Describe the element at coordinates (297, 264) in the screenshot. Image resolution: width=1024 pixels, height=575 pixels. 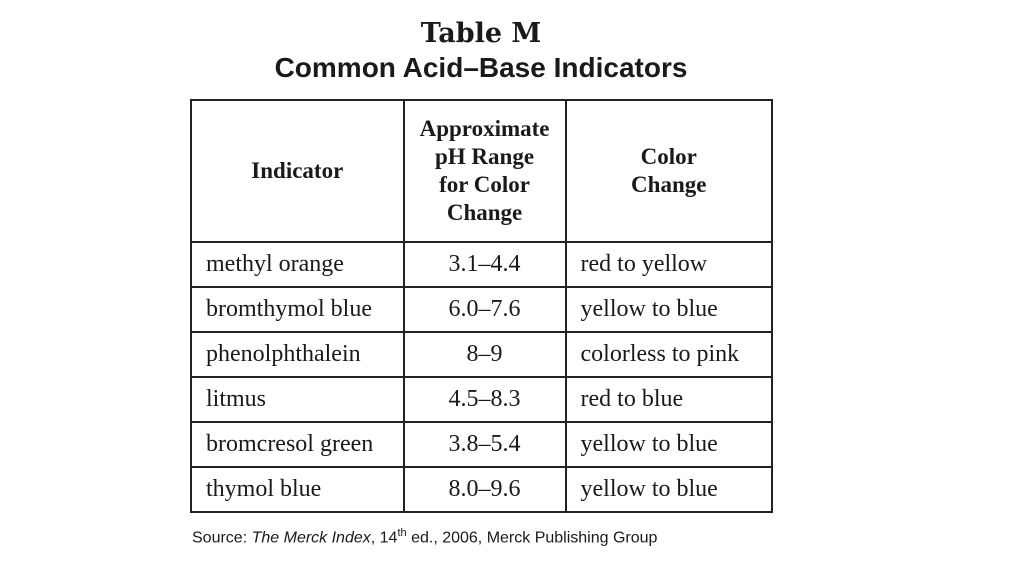
I see `table-cell: methyl orange` at that location.